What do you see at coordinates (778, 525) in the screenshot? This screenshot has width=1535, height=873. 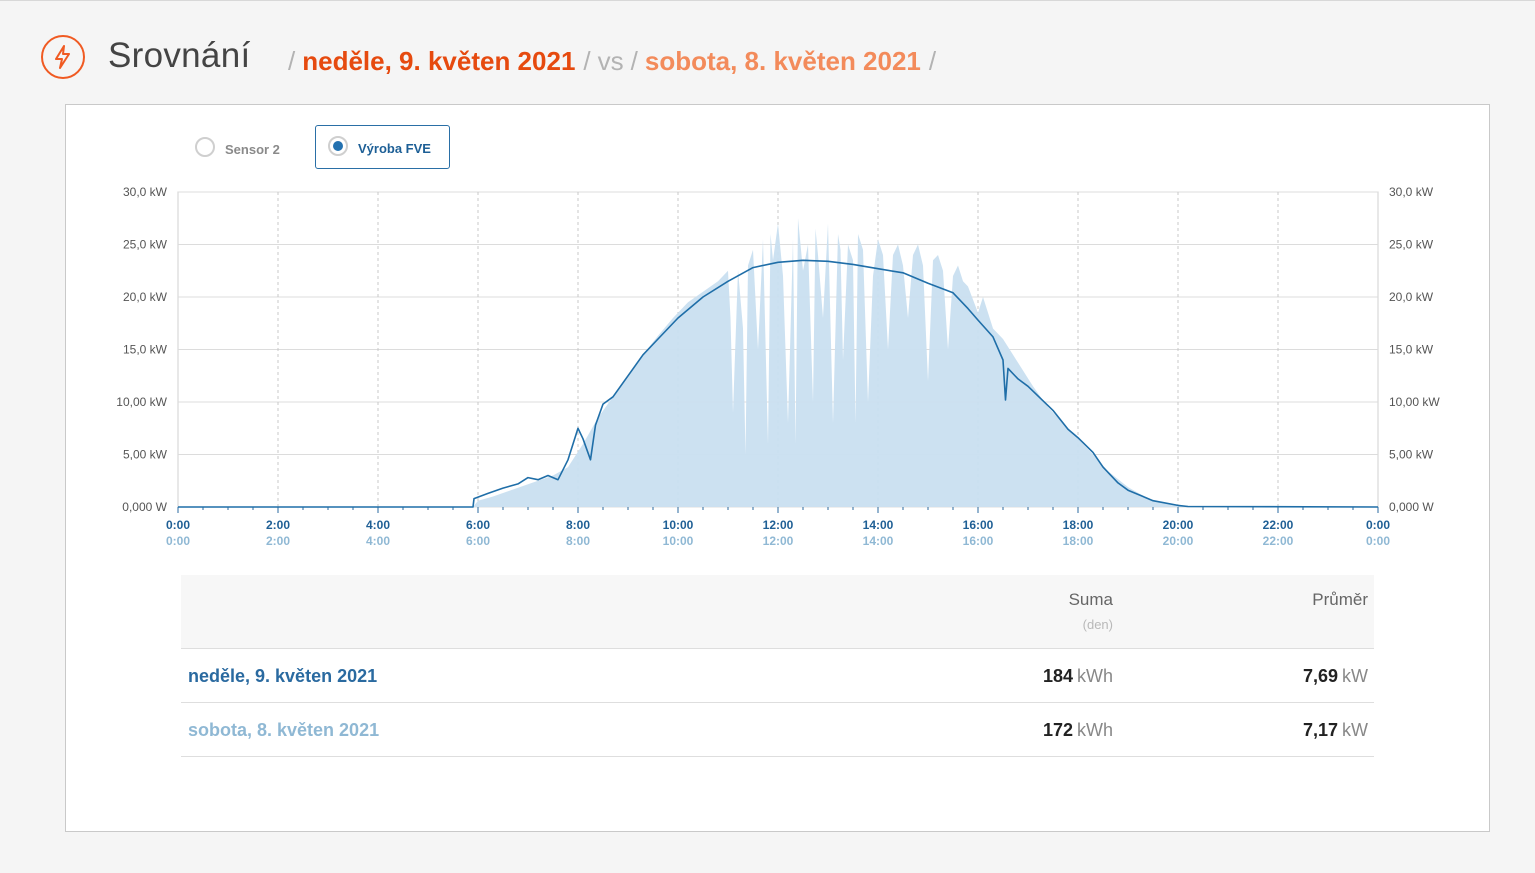 I see `x-tick-label-primary: 12:00` at bounding box center [778, 525].